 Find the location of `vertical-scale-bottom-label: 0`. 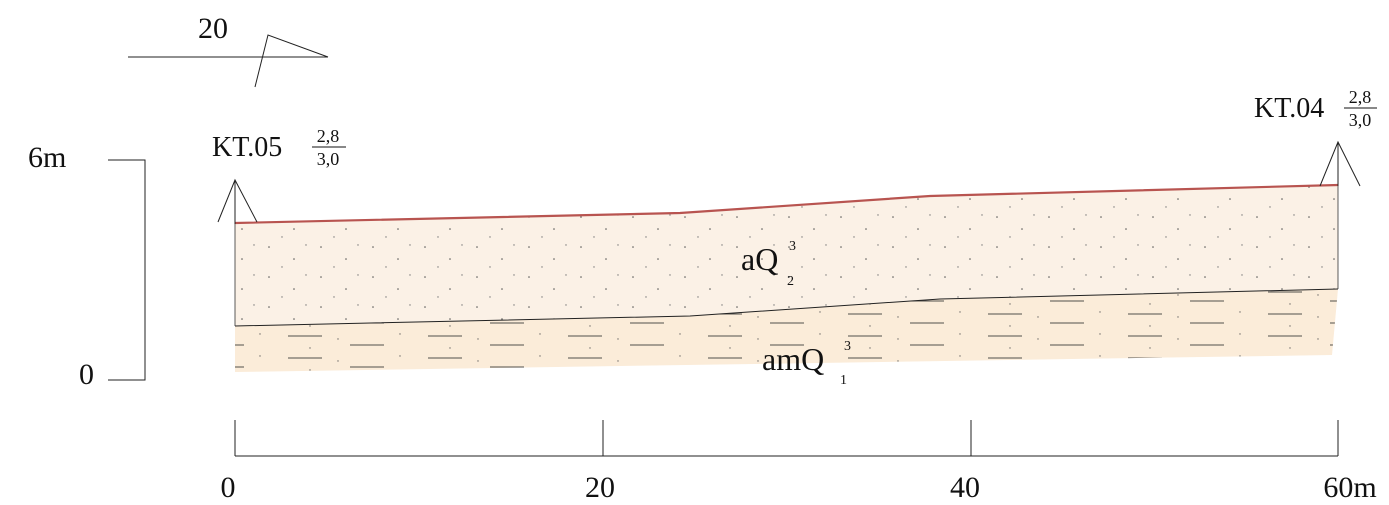

vertical-scale-bottom-label: 0 is located at coordinates (86, 374).